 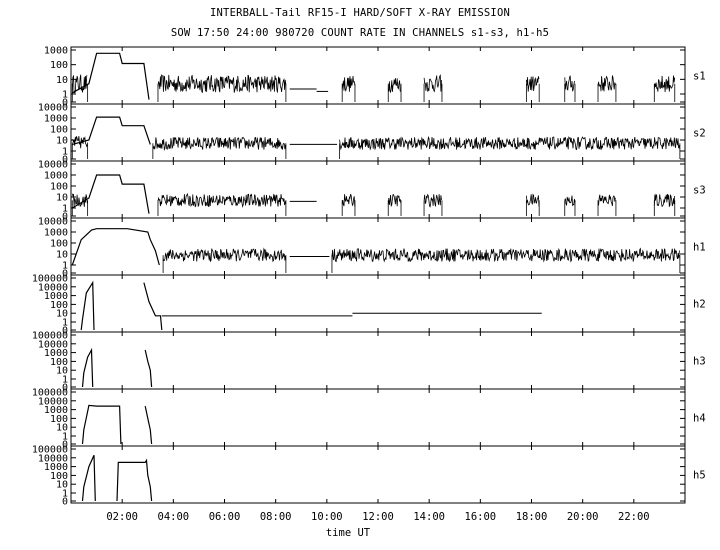 I want to click on x-tick-label: 18:00, so click(x=532, y=517).